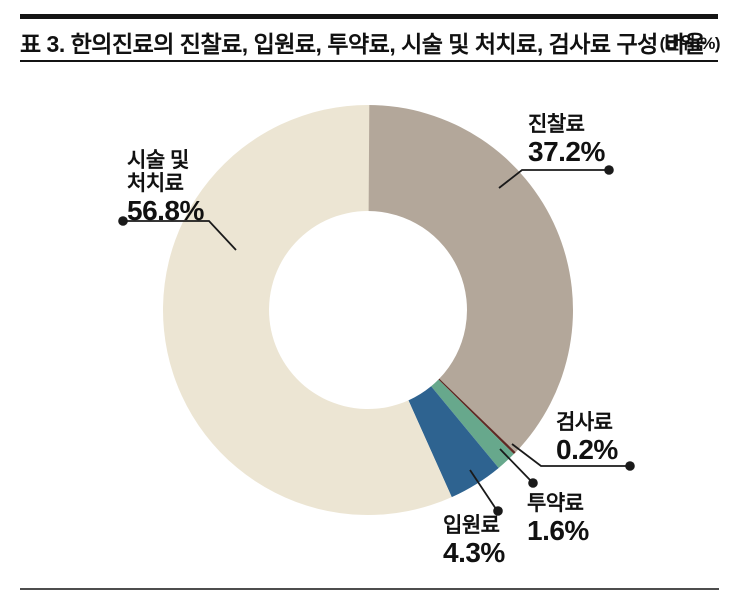 The width and height of the screenshot is (746, 600). I want to click on unit-note: (단위:%), so click(690, 43).